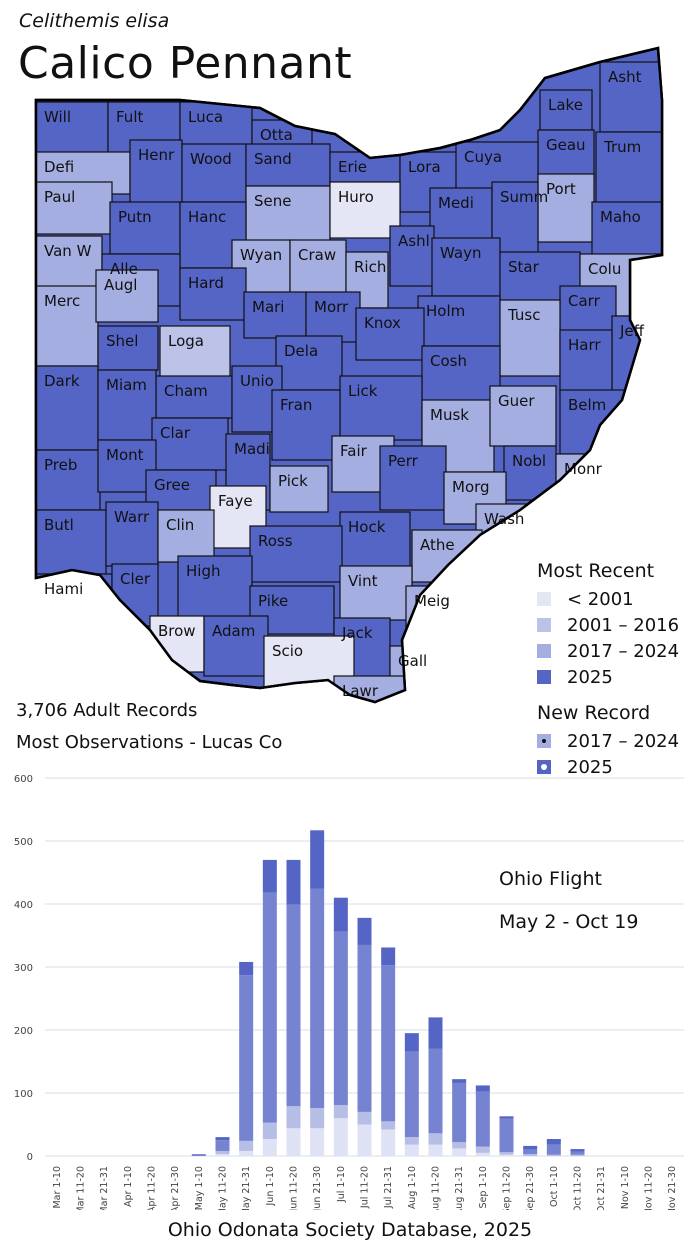  I want to click on county-label-colu: Colu, so click(604, 269).